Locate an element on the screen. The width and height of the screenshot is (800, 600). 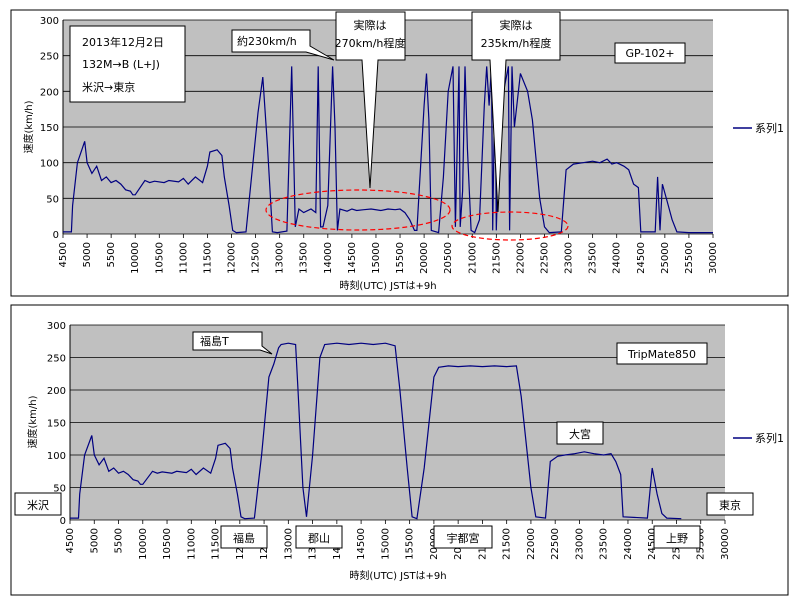
bottom-x-tick-label: 11500 is located at coordinates (216, 544).